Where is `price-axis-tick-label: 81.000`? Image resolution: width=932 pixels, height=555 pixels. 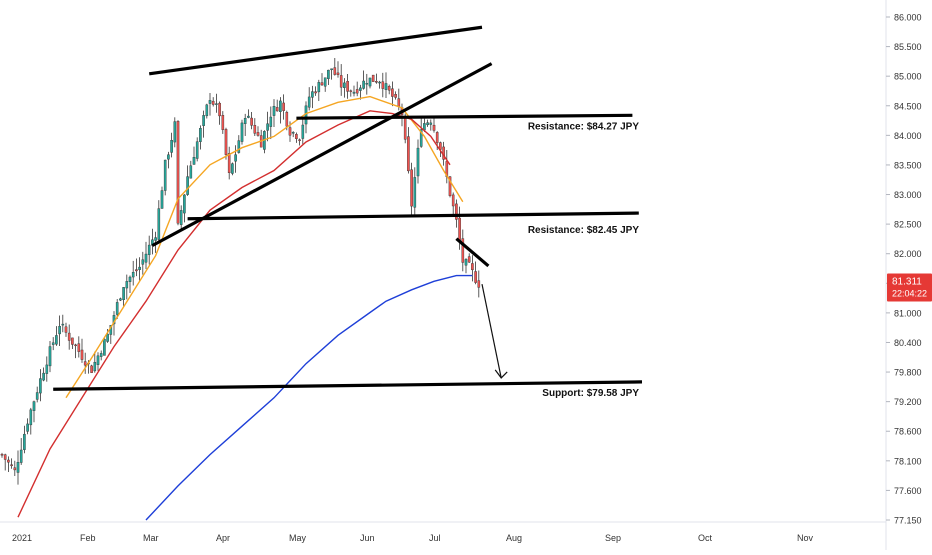
price-axis-tick-label: 81.000 is located at coordinates (908, 313).